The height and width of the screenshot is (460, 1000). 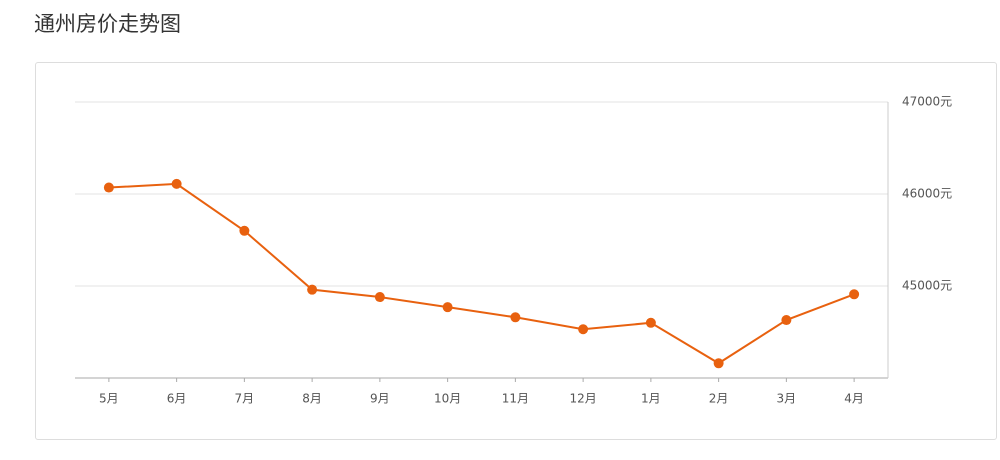 What do you see at coordinates (719, 399) in the screenshot?
I see `x-tick-label: 2月` at bounding box center [719, 399].